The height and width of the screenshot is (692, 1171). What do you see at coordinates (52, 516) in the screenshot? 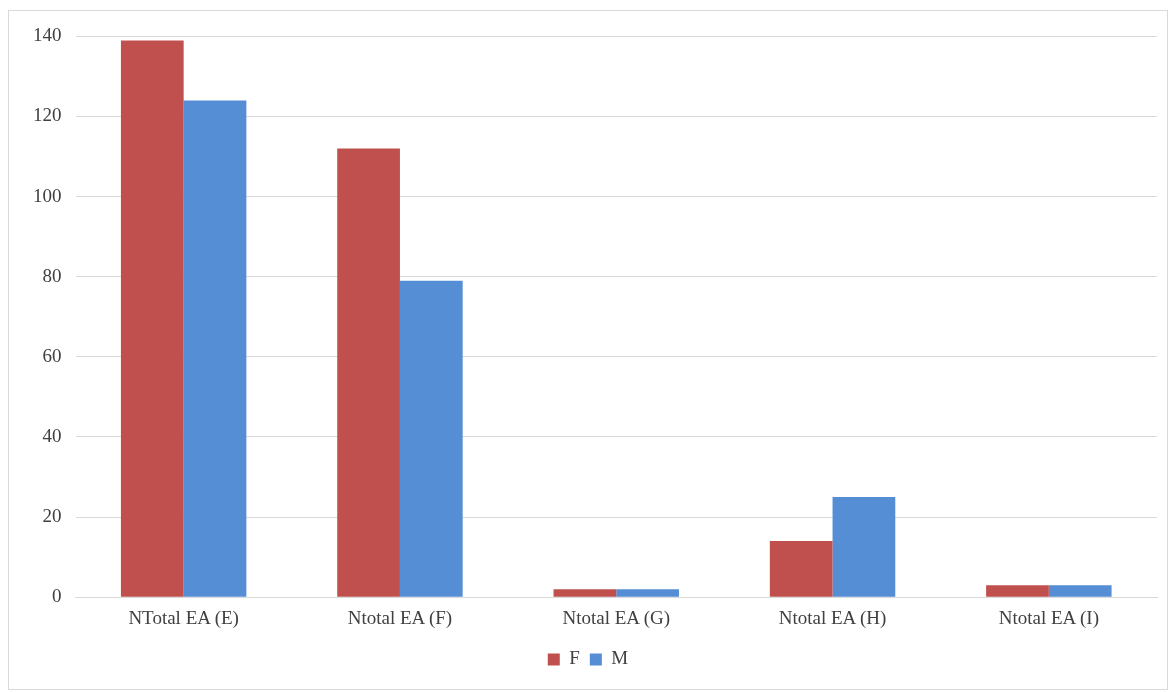
I see `y-tick-label: 20` at bounding box center [52, 516].